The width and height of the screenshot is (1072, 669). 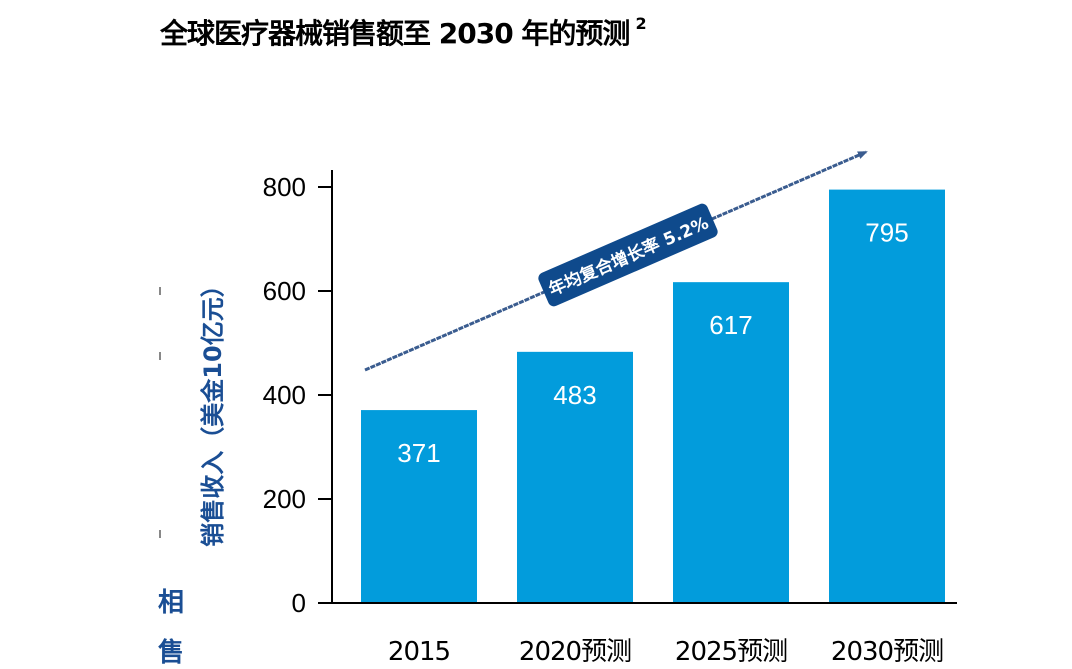 I want to click on y-tick-label: 800, so click(x=284, y=187).